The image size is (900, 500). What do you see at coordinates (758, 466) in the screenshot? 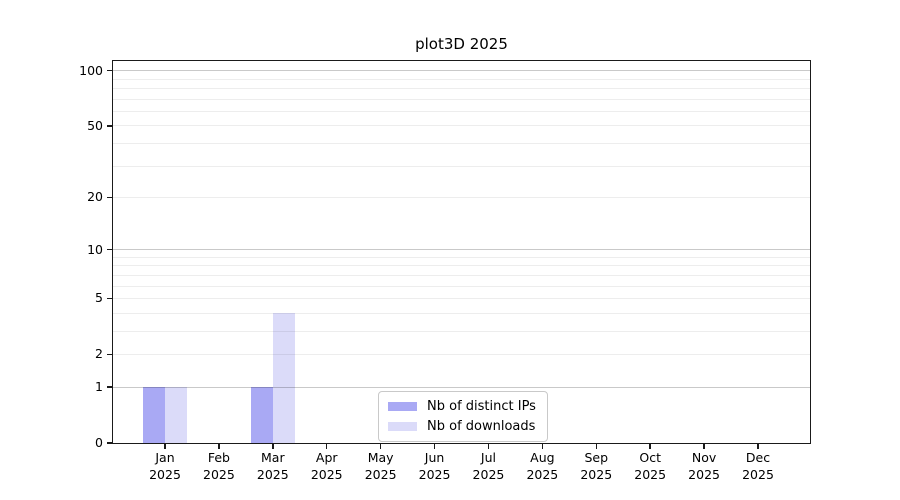
I see `x-tick-label-dec: Dec 2025` at bounding box center [758, 466].